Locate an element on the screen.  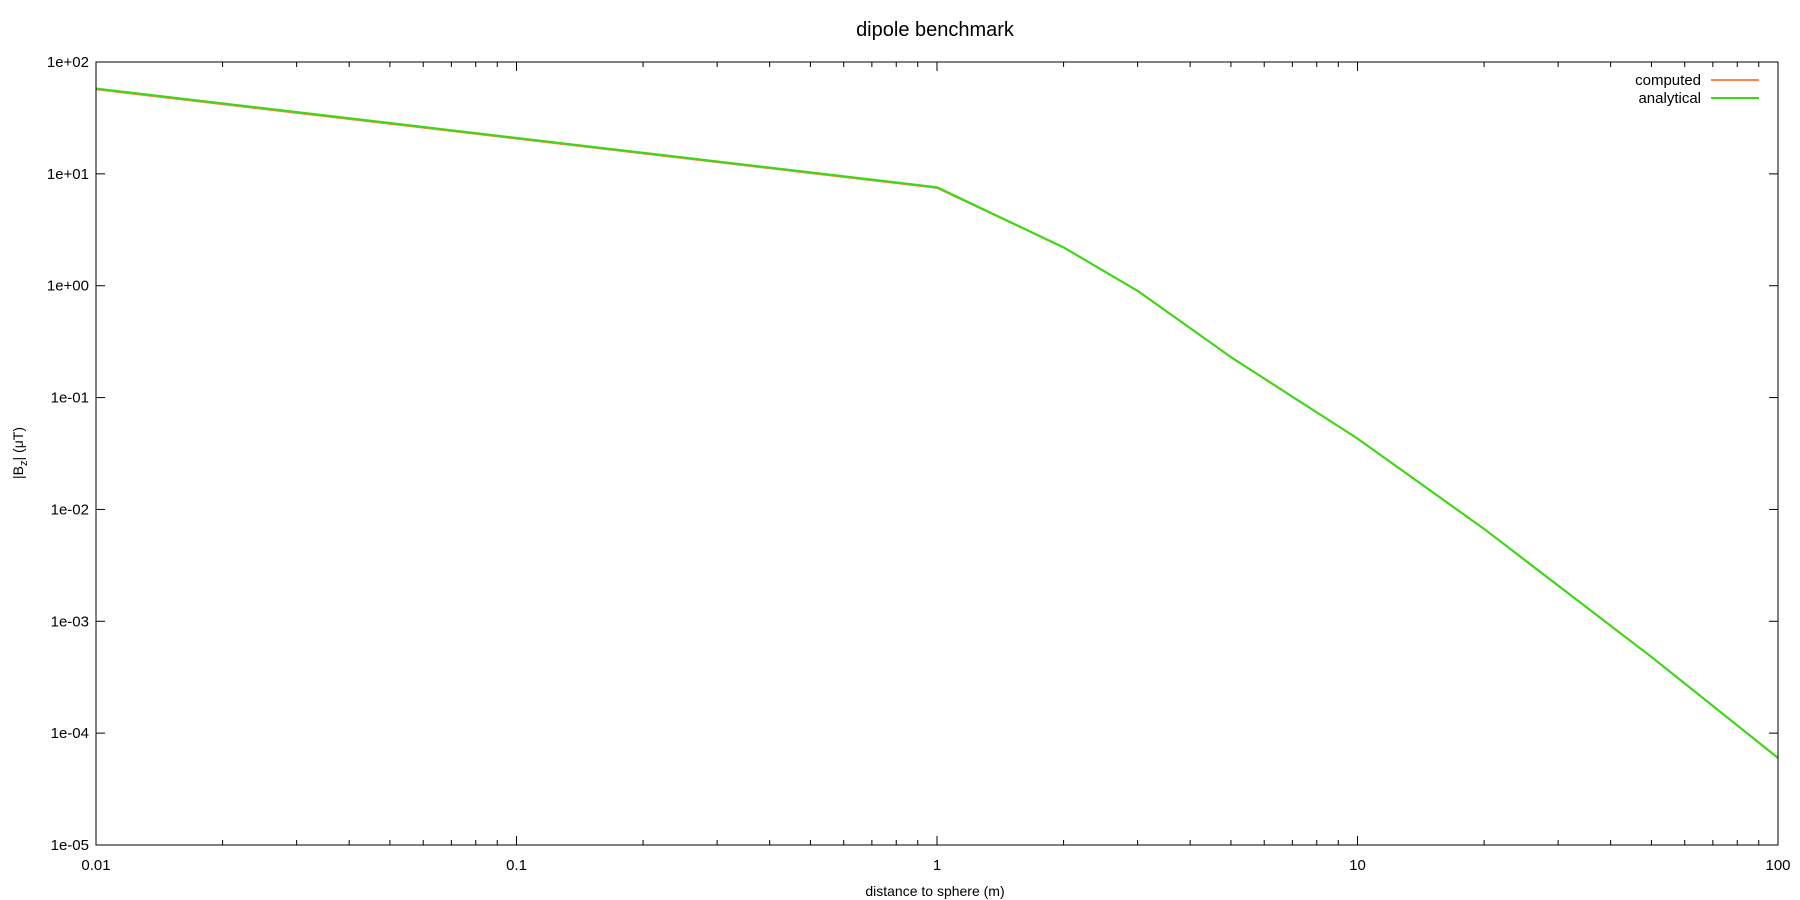
x-tick-label: 0.01 is located at coordinates (95, 865).